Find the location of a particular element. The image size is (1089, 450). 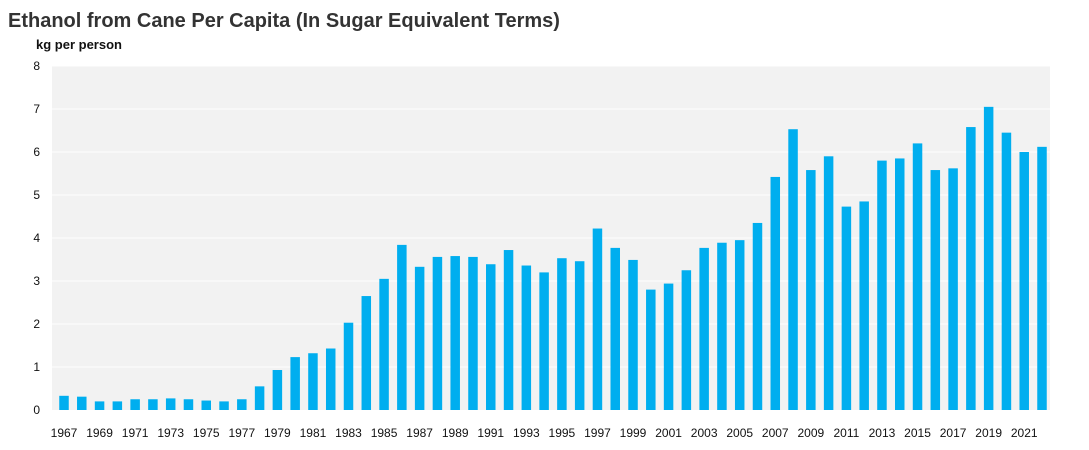

bar-2021 is located at coordinates (1024, 281).